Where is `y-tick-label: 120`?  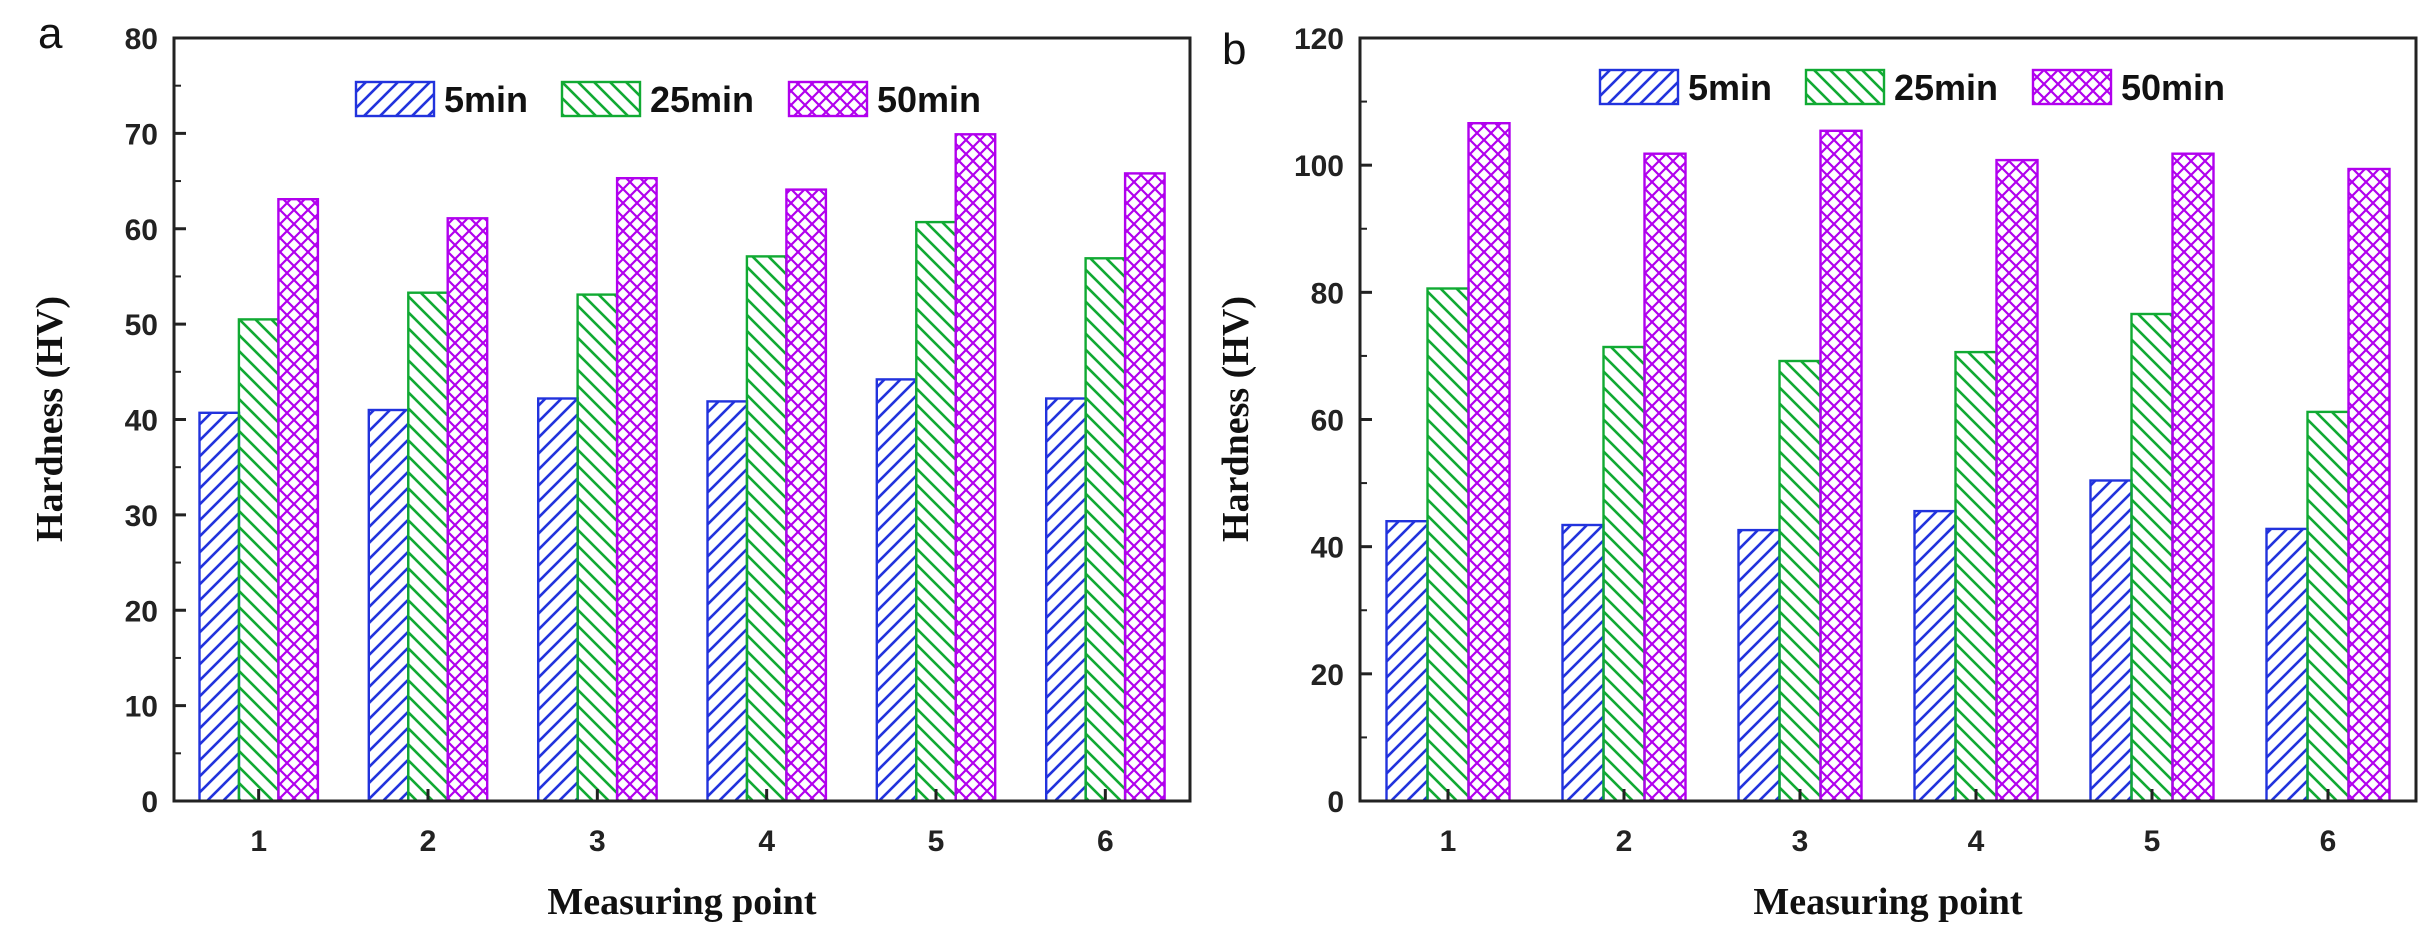
y-tick-label: 120 is located at coordinates (1319, 39).